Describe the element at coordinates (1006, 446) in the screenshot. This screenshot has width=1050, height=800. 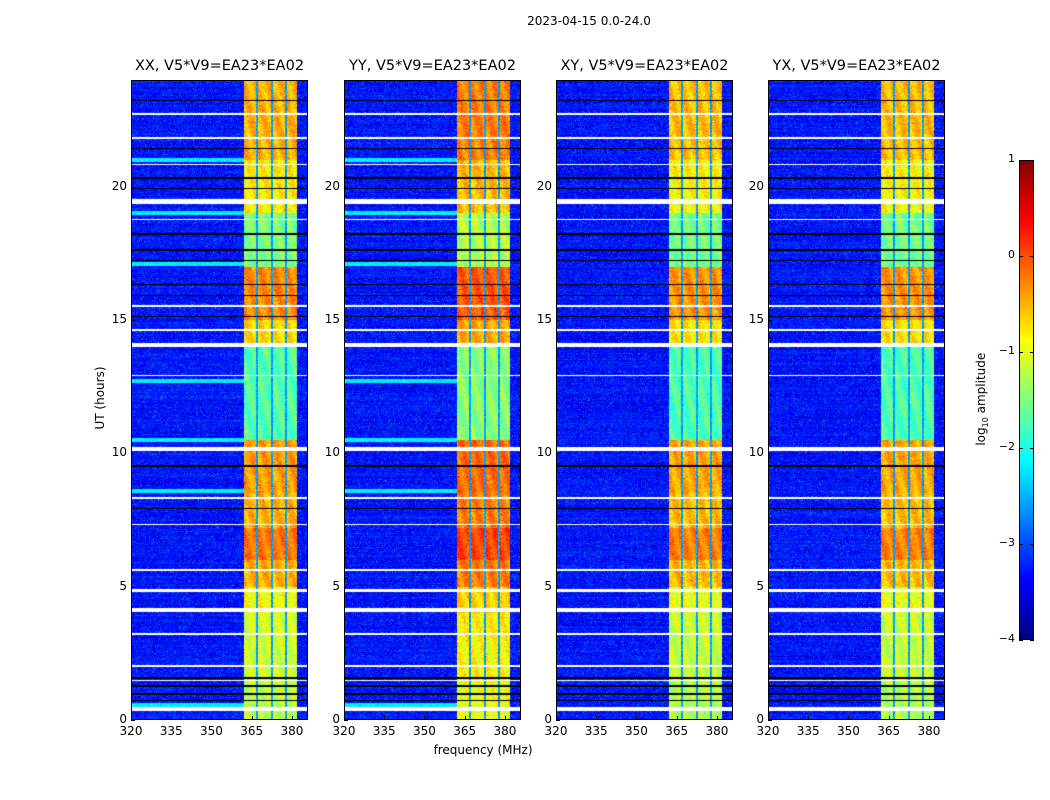
I see `colorbar-tick-label: −2` at that location.